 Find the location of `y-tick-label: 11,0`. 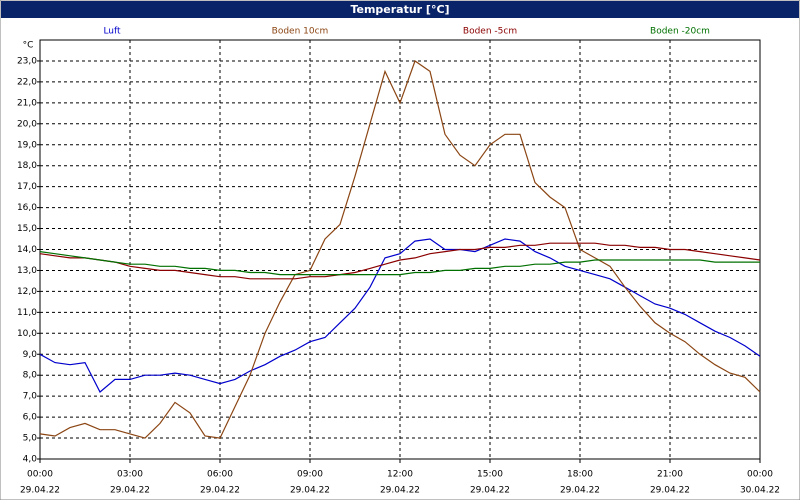

y-tick-label: 11,0 is located at coordinates (27, 313).